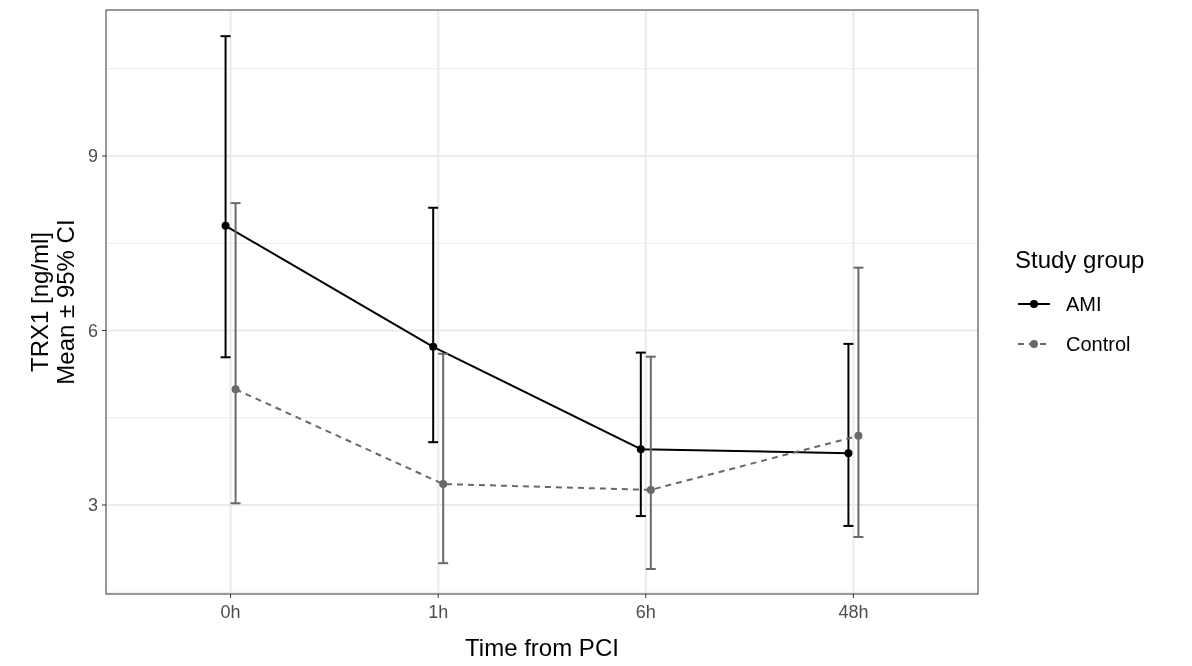  What do you see at coordinates (92, 505) in the screenshot?
I see `y-tick-label: 3` at bounding box center [92, 505].